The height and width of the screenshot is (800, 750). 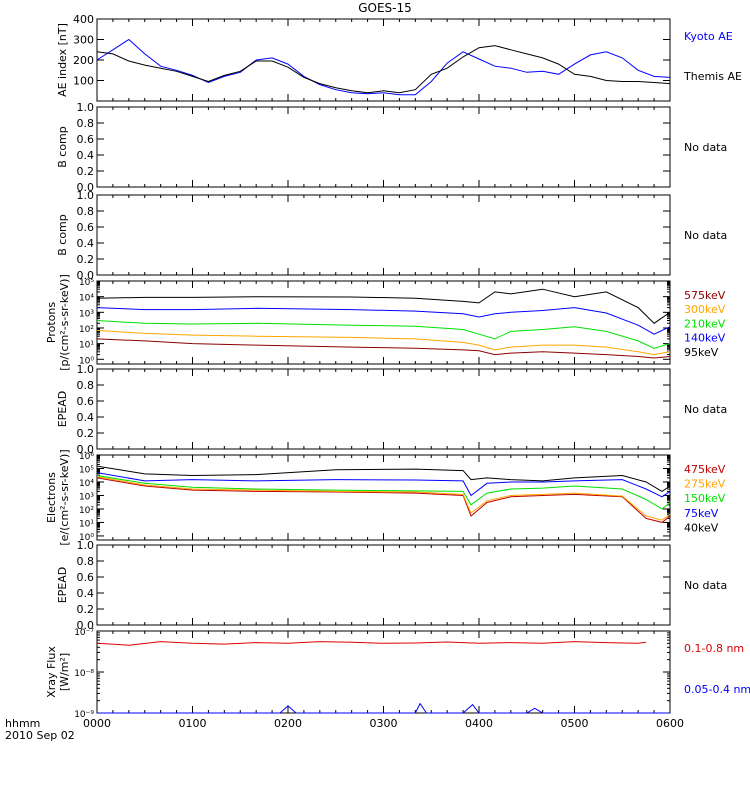 I want to click on legend-label: 475keV, so click(x=705, y=469).